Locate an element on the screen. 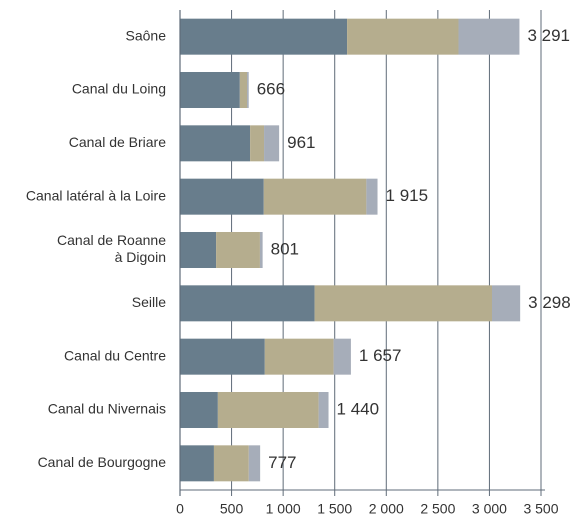 Image resolution: width=579 pixels, height=524 pixels. total-label: 1 657 is located at coordinates (380, 355).